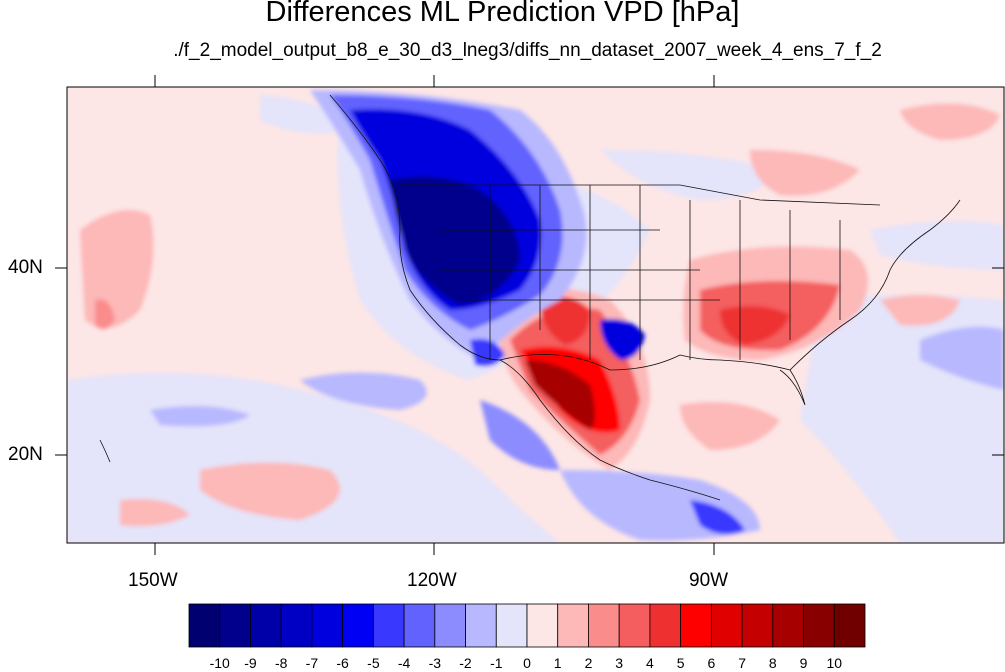 The width and height of the screenshot is (1005, 672). I want to click on colorbar-label: -9, so click(250, 663).